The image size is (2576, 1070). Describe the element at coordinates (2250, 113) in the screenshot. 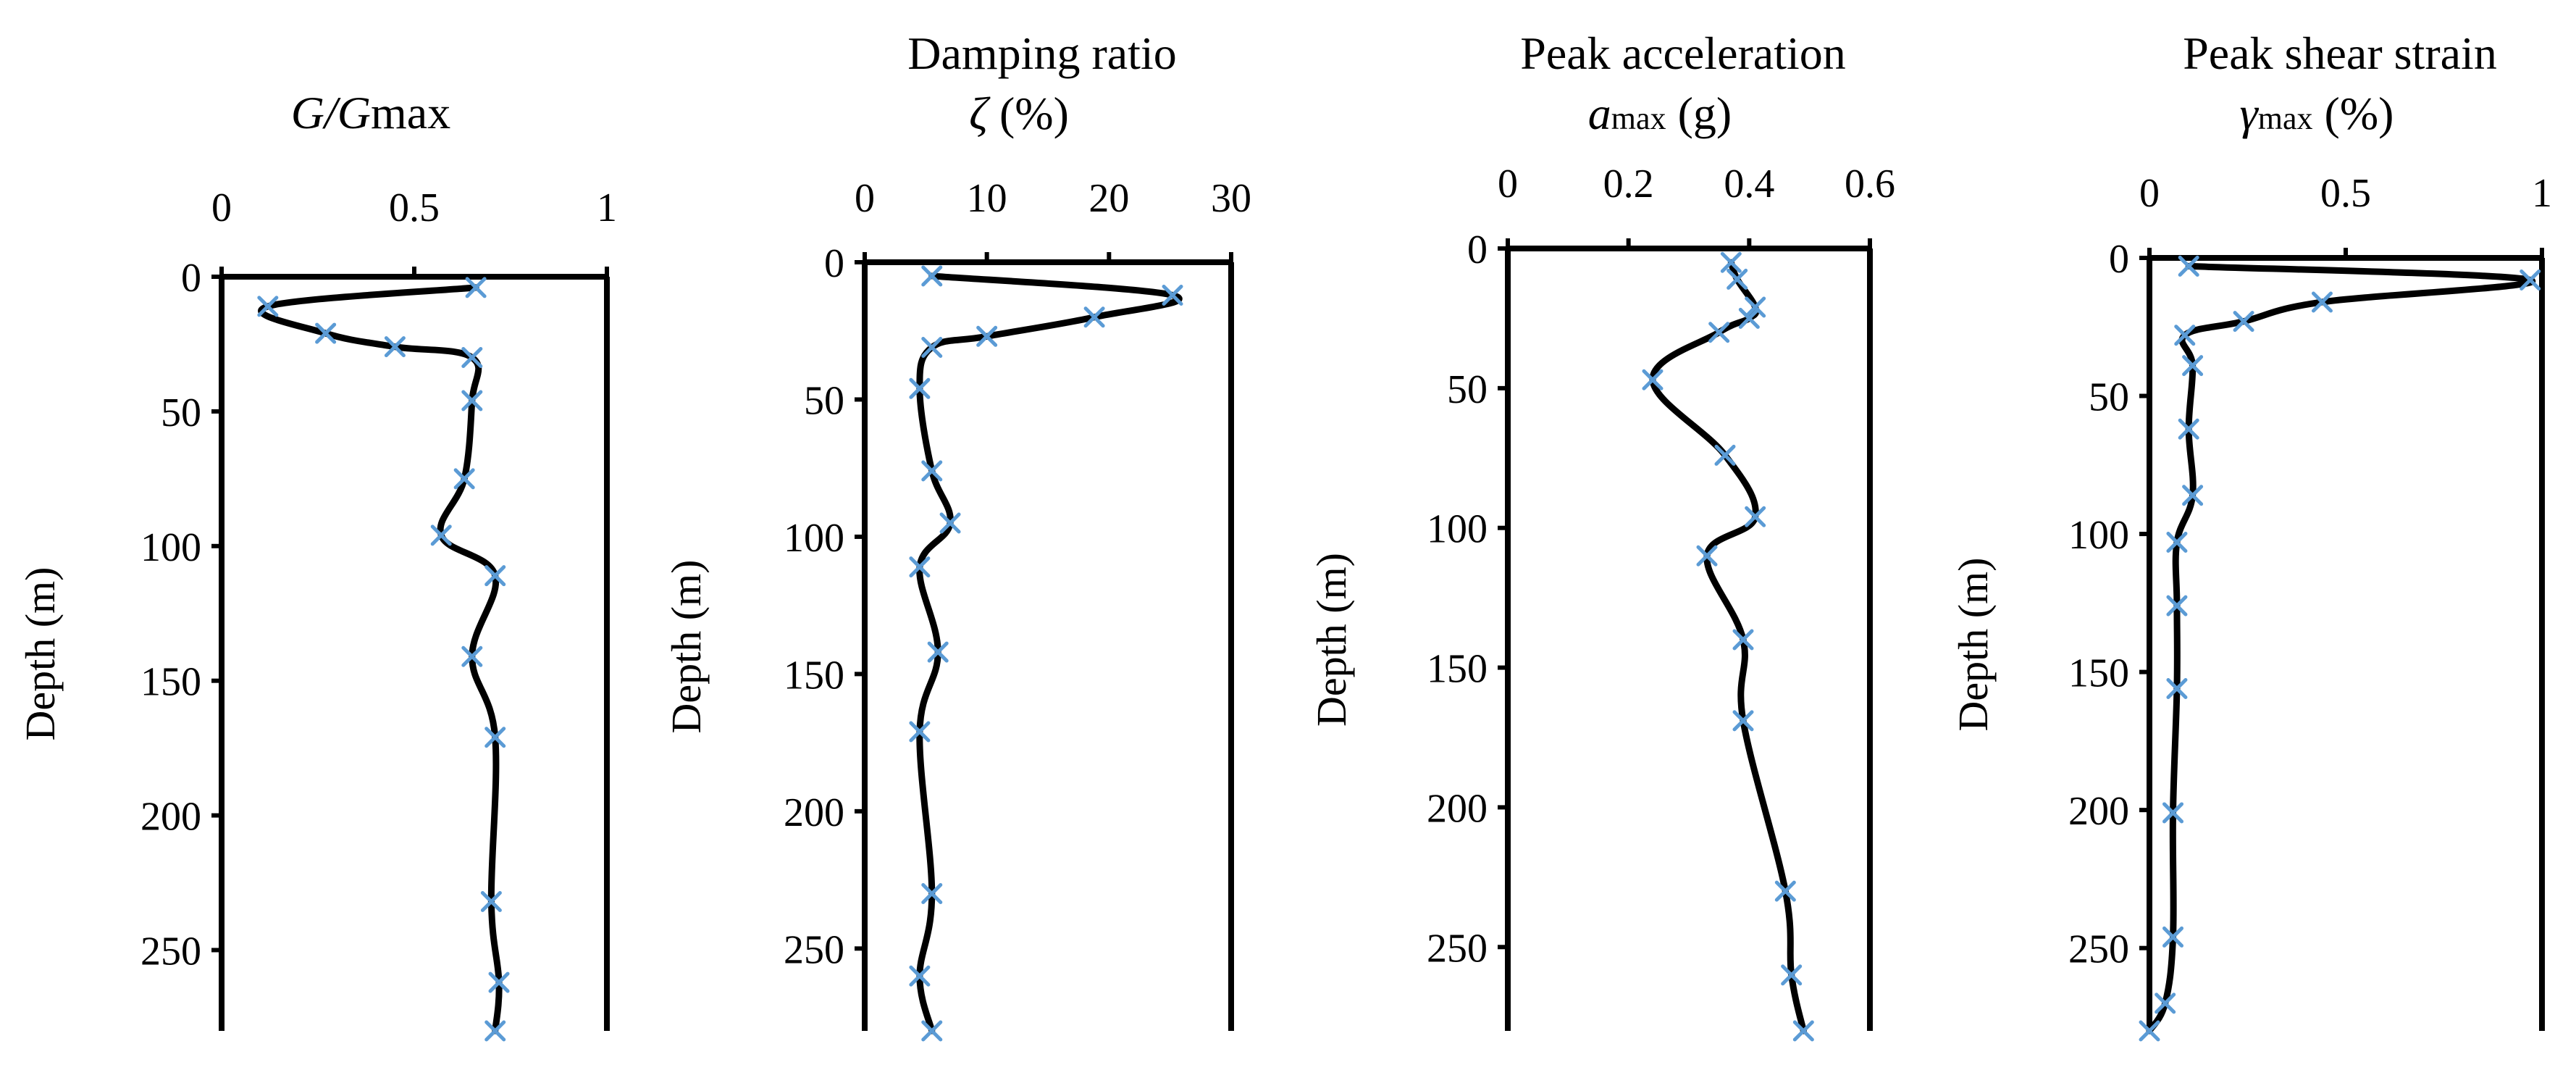

I see `title-main: γ` at that location.